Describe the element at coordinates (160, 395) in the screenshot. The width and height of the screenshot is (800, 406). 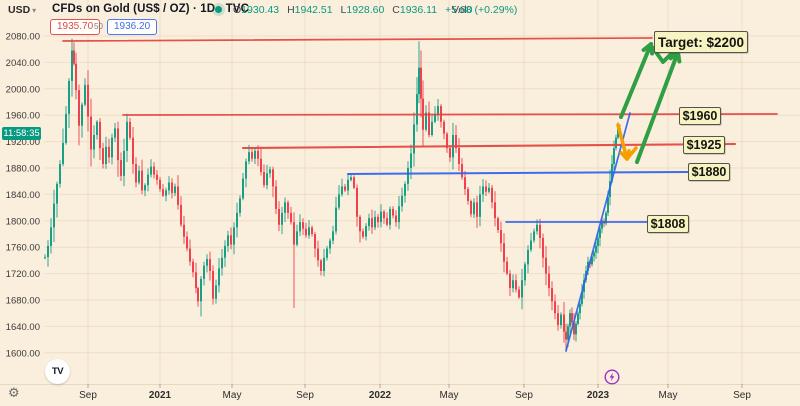
I see `x-axis-label: 2021` at that location.